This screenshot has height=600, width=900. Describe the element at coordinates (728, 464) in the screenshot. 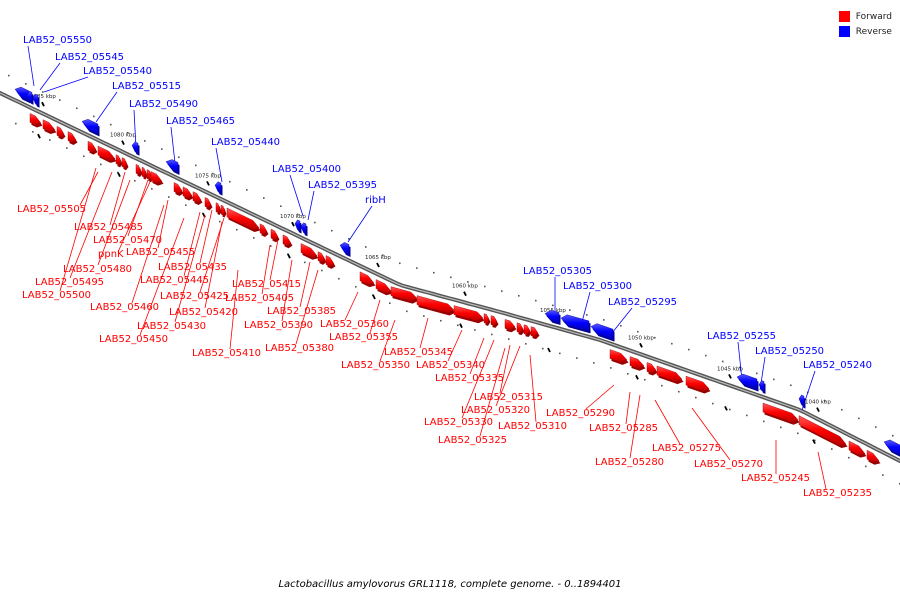

I see `gene-label: LAB52_05270` at that location.